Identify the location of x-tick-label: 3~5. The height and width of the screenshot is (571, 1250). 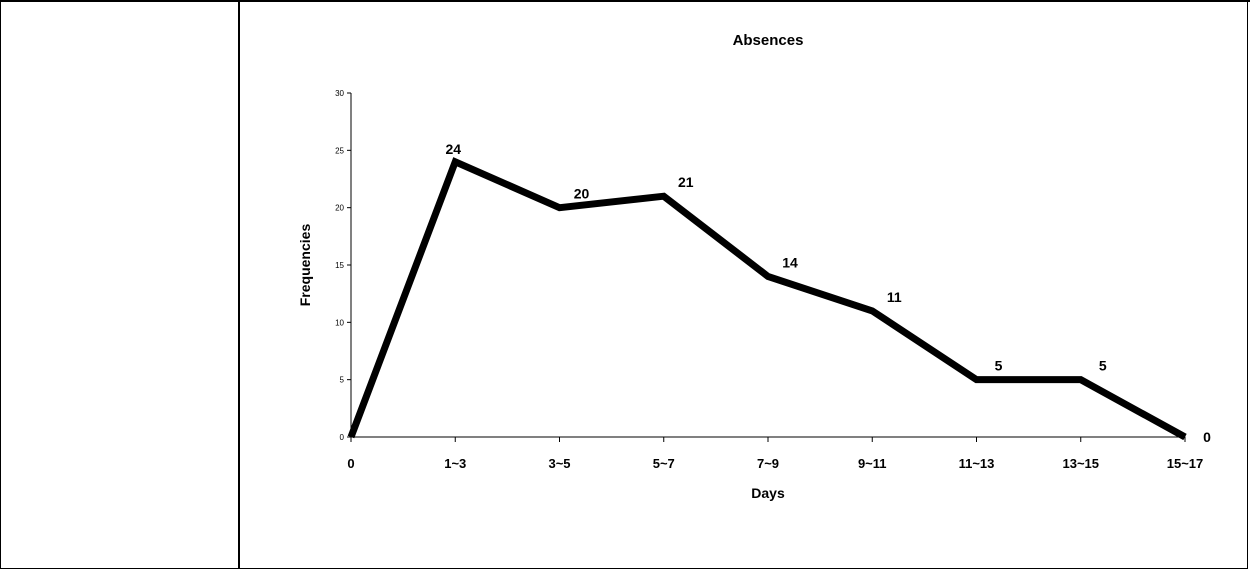
(559, 463).